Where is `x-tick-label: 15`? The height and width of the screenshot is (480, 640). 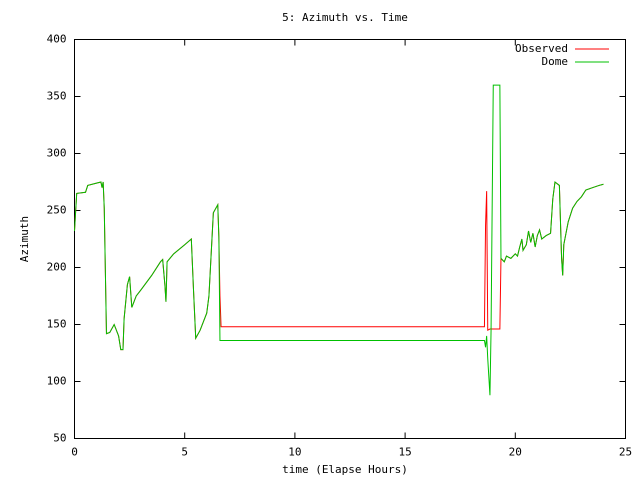 x-tick-label: 15 is located at coordinates (404, 452).